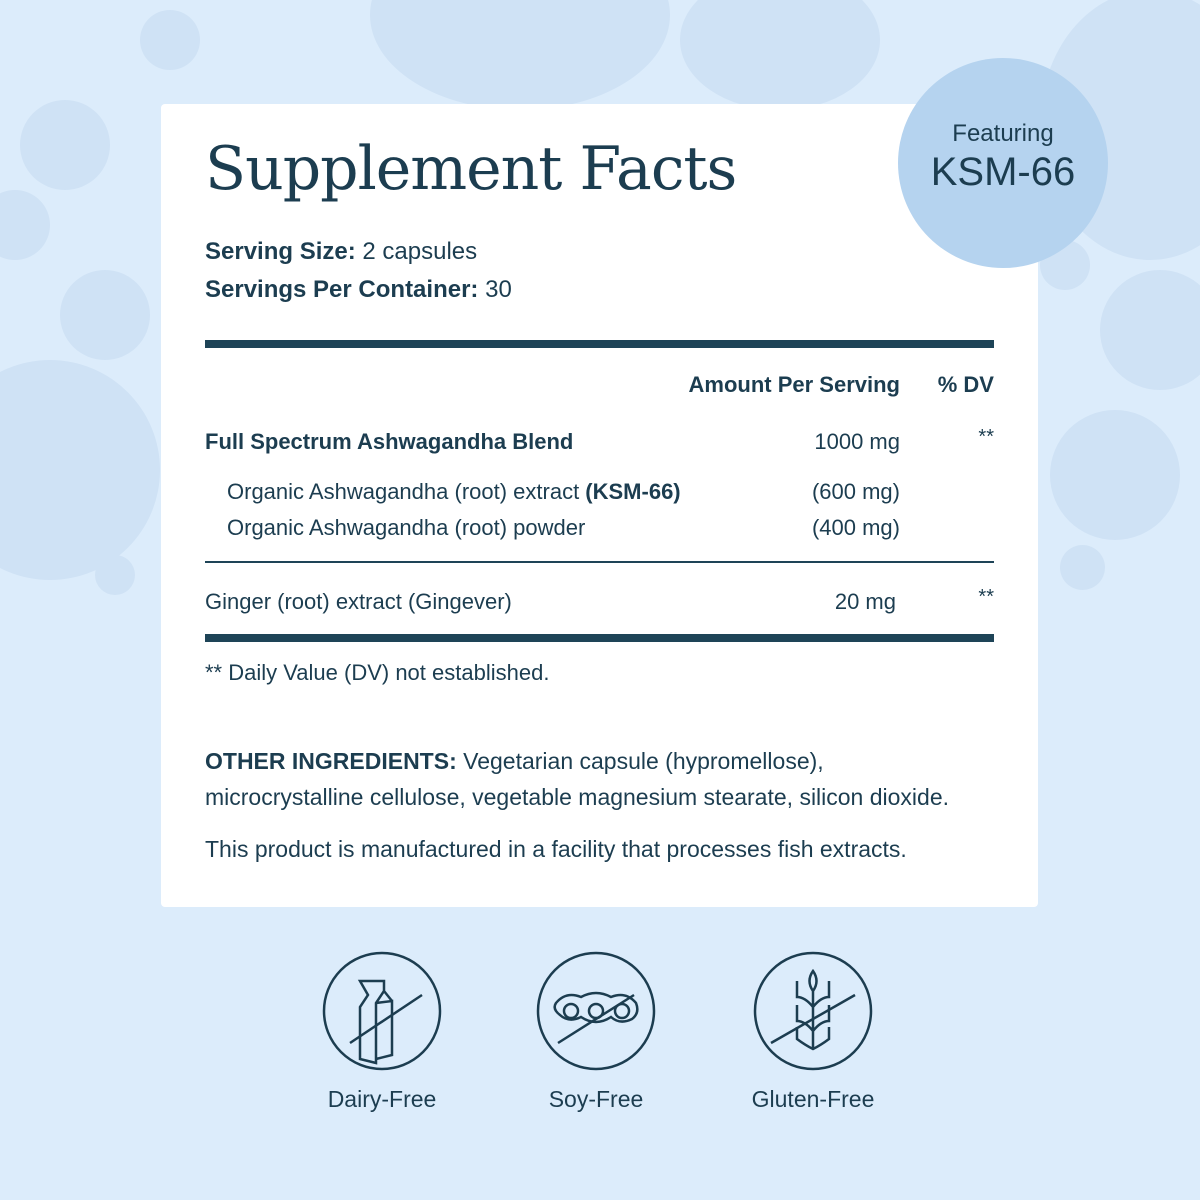 This screenshot has height=1200, width=1200. What do you see at coordinates (341, 251) in the screenshot?
I see `serving-size: Serving Size: 2 capsules` at bounding box center [341, 251].